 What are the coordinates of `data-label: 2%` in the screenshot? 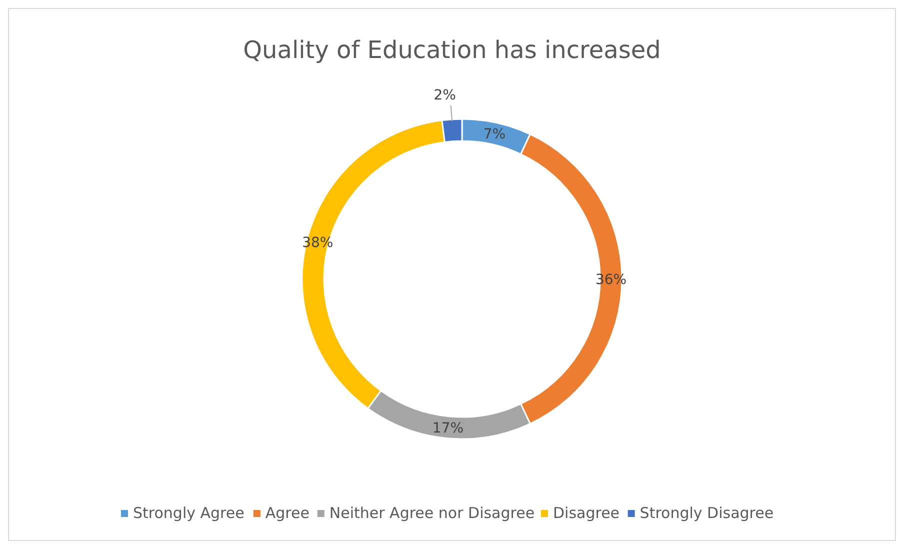 It's located at (445, 95).